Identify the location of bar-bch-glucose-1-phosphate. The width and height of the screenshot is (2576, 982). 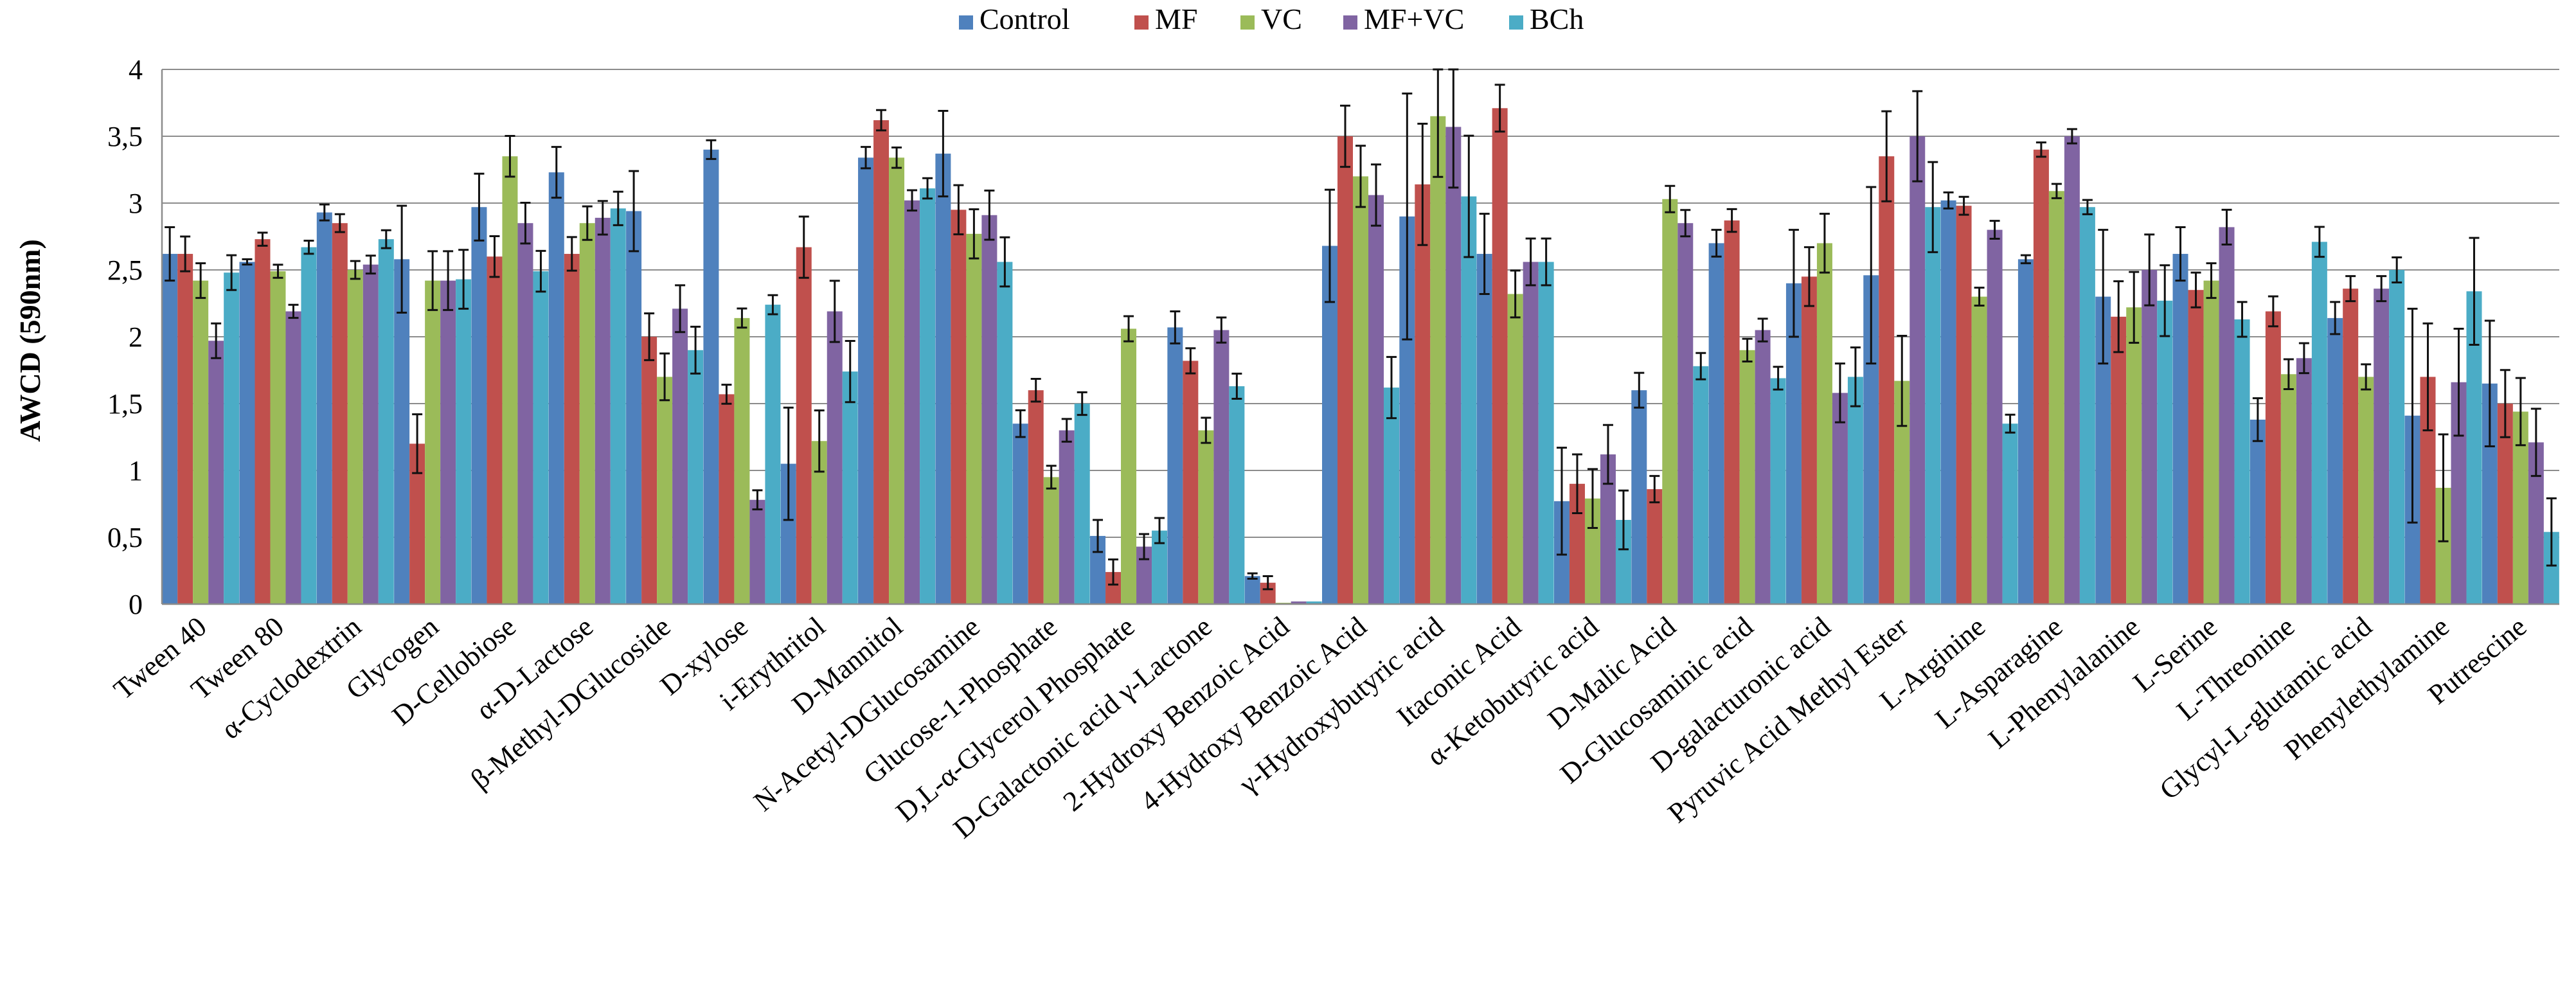
(1082, 504).